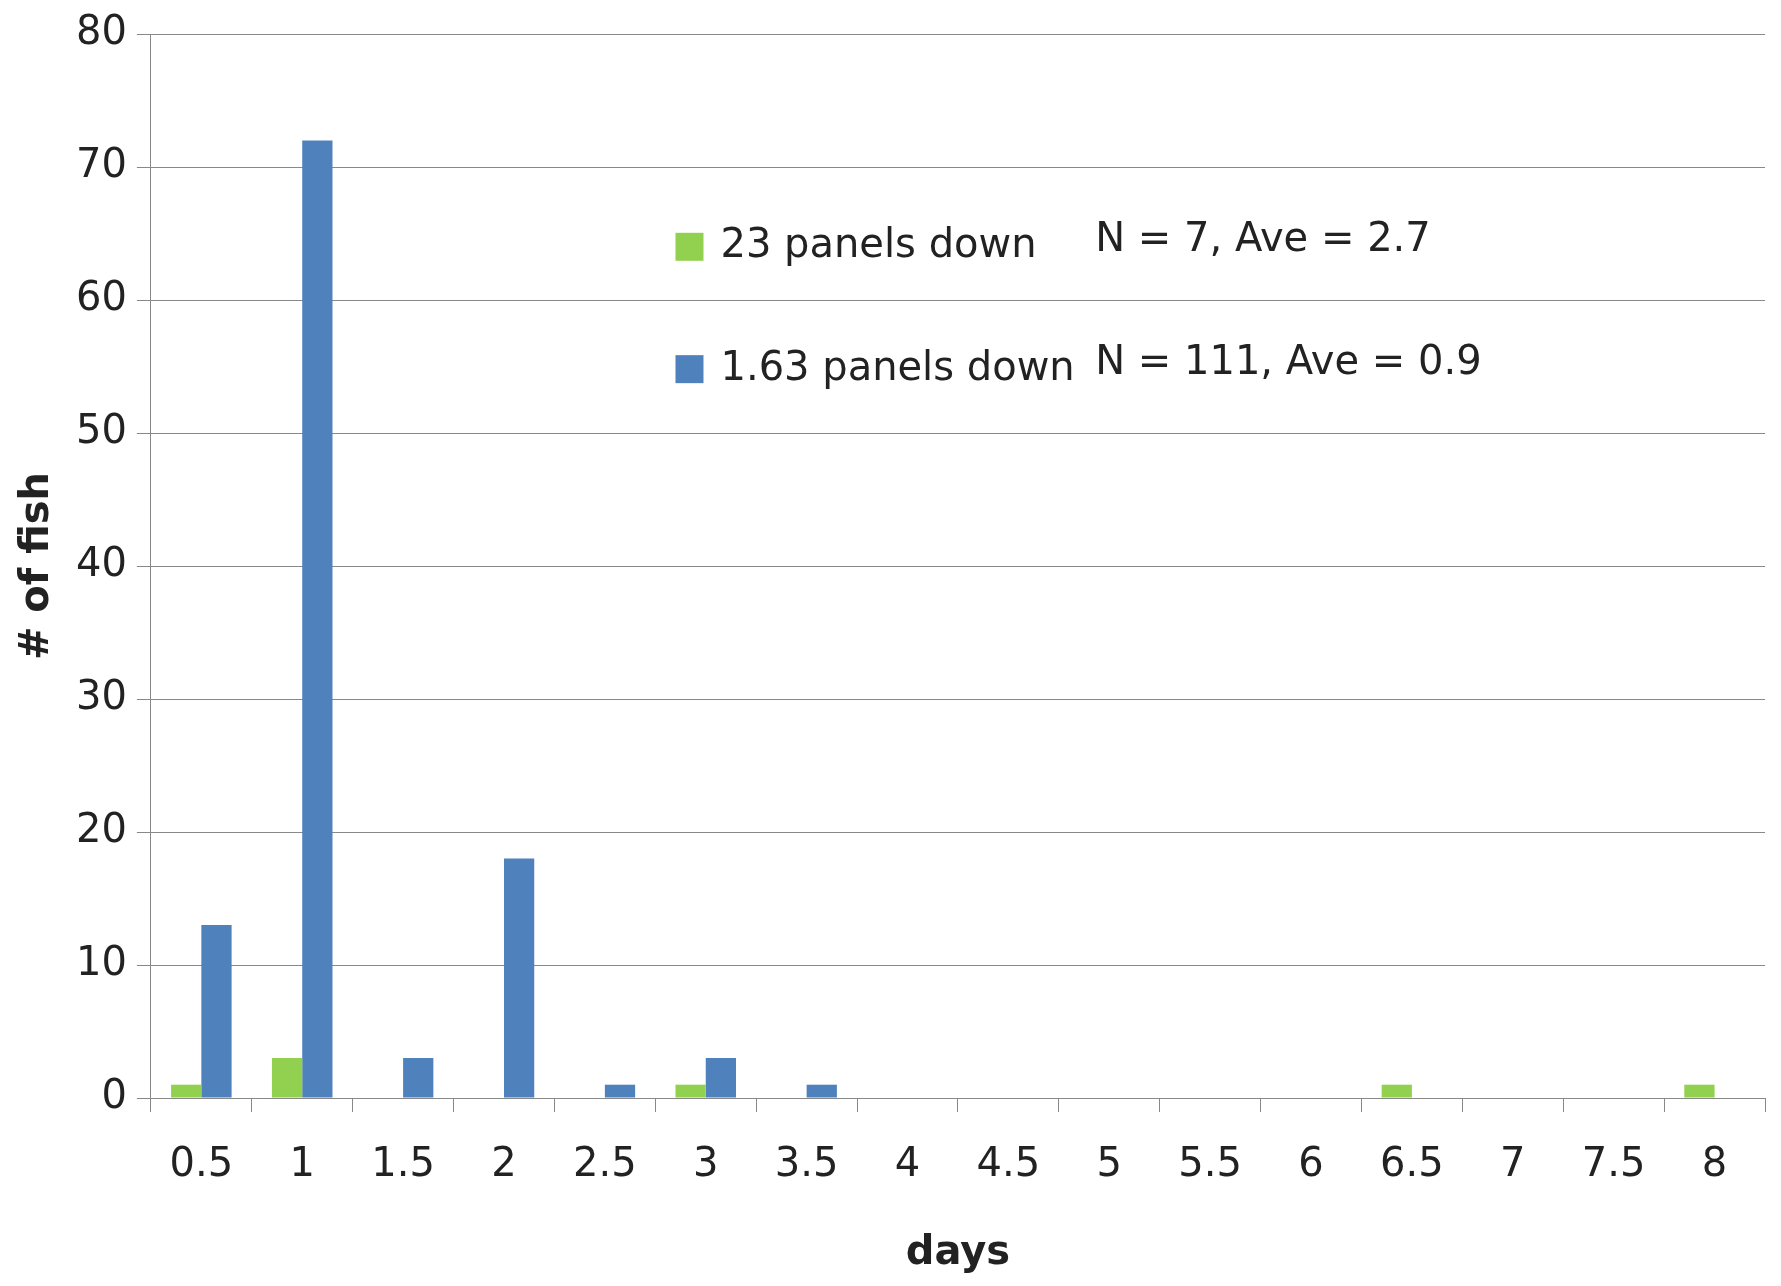  What do you see at coordinates (605, 1162) in the screenshot?
I see `x-tick-label: 2.5` at bounding box center [605, 1162].